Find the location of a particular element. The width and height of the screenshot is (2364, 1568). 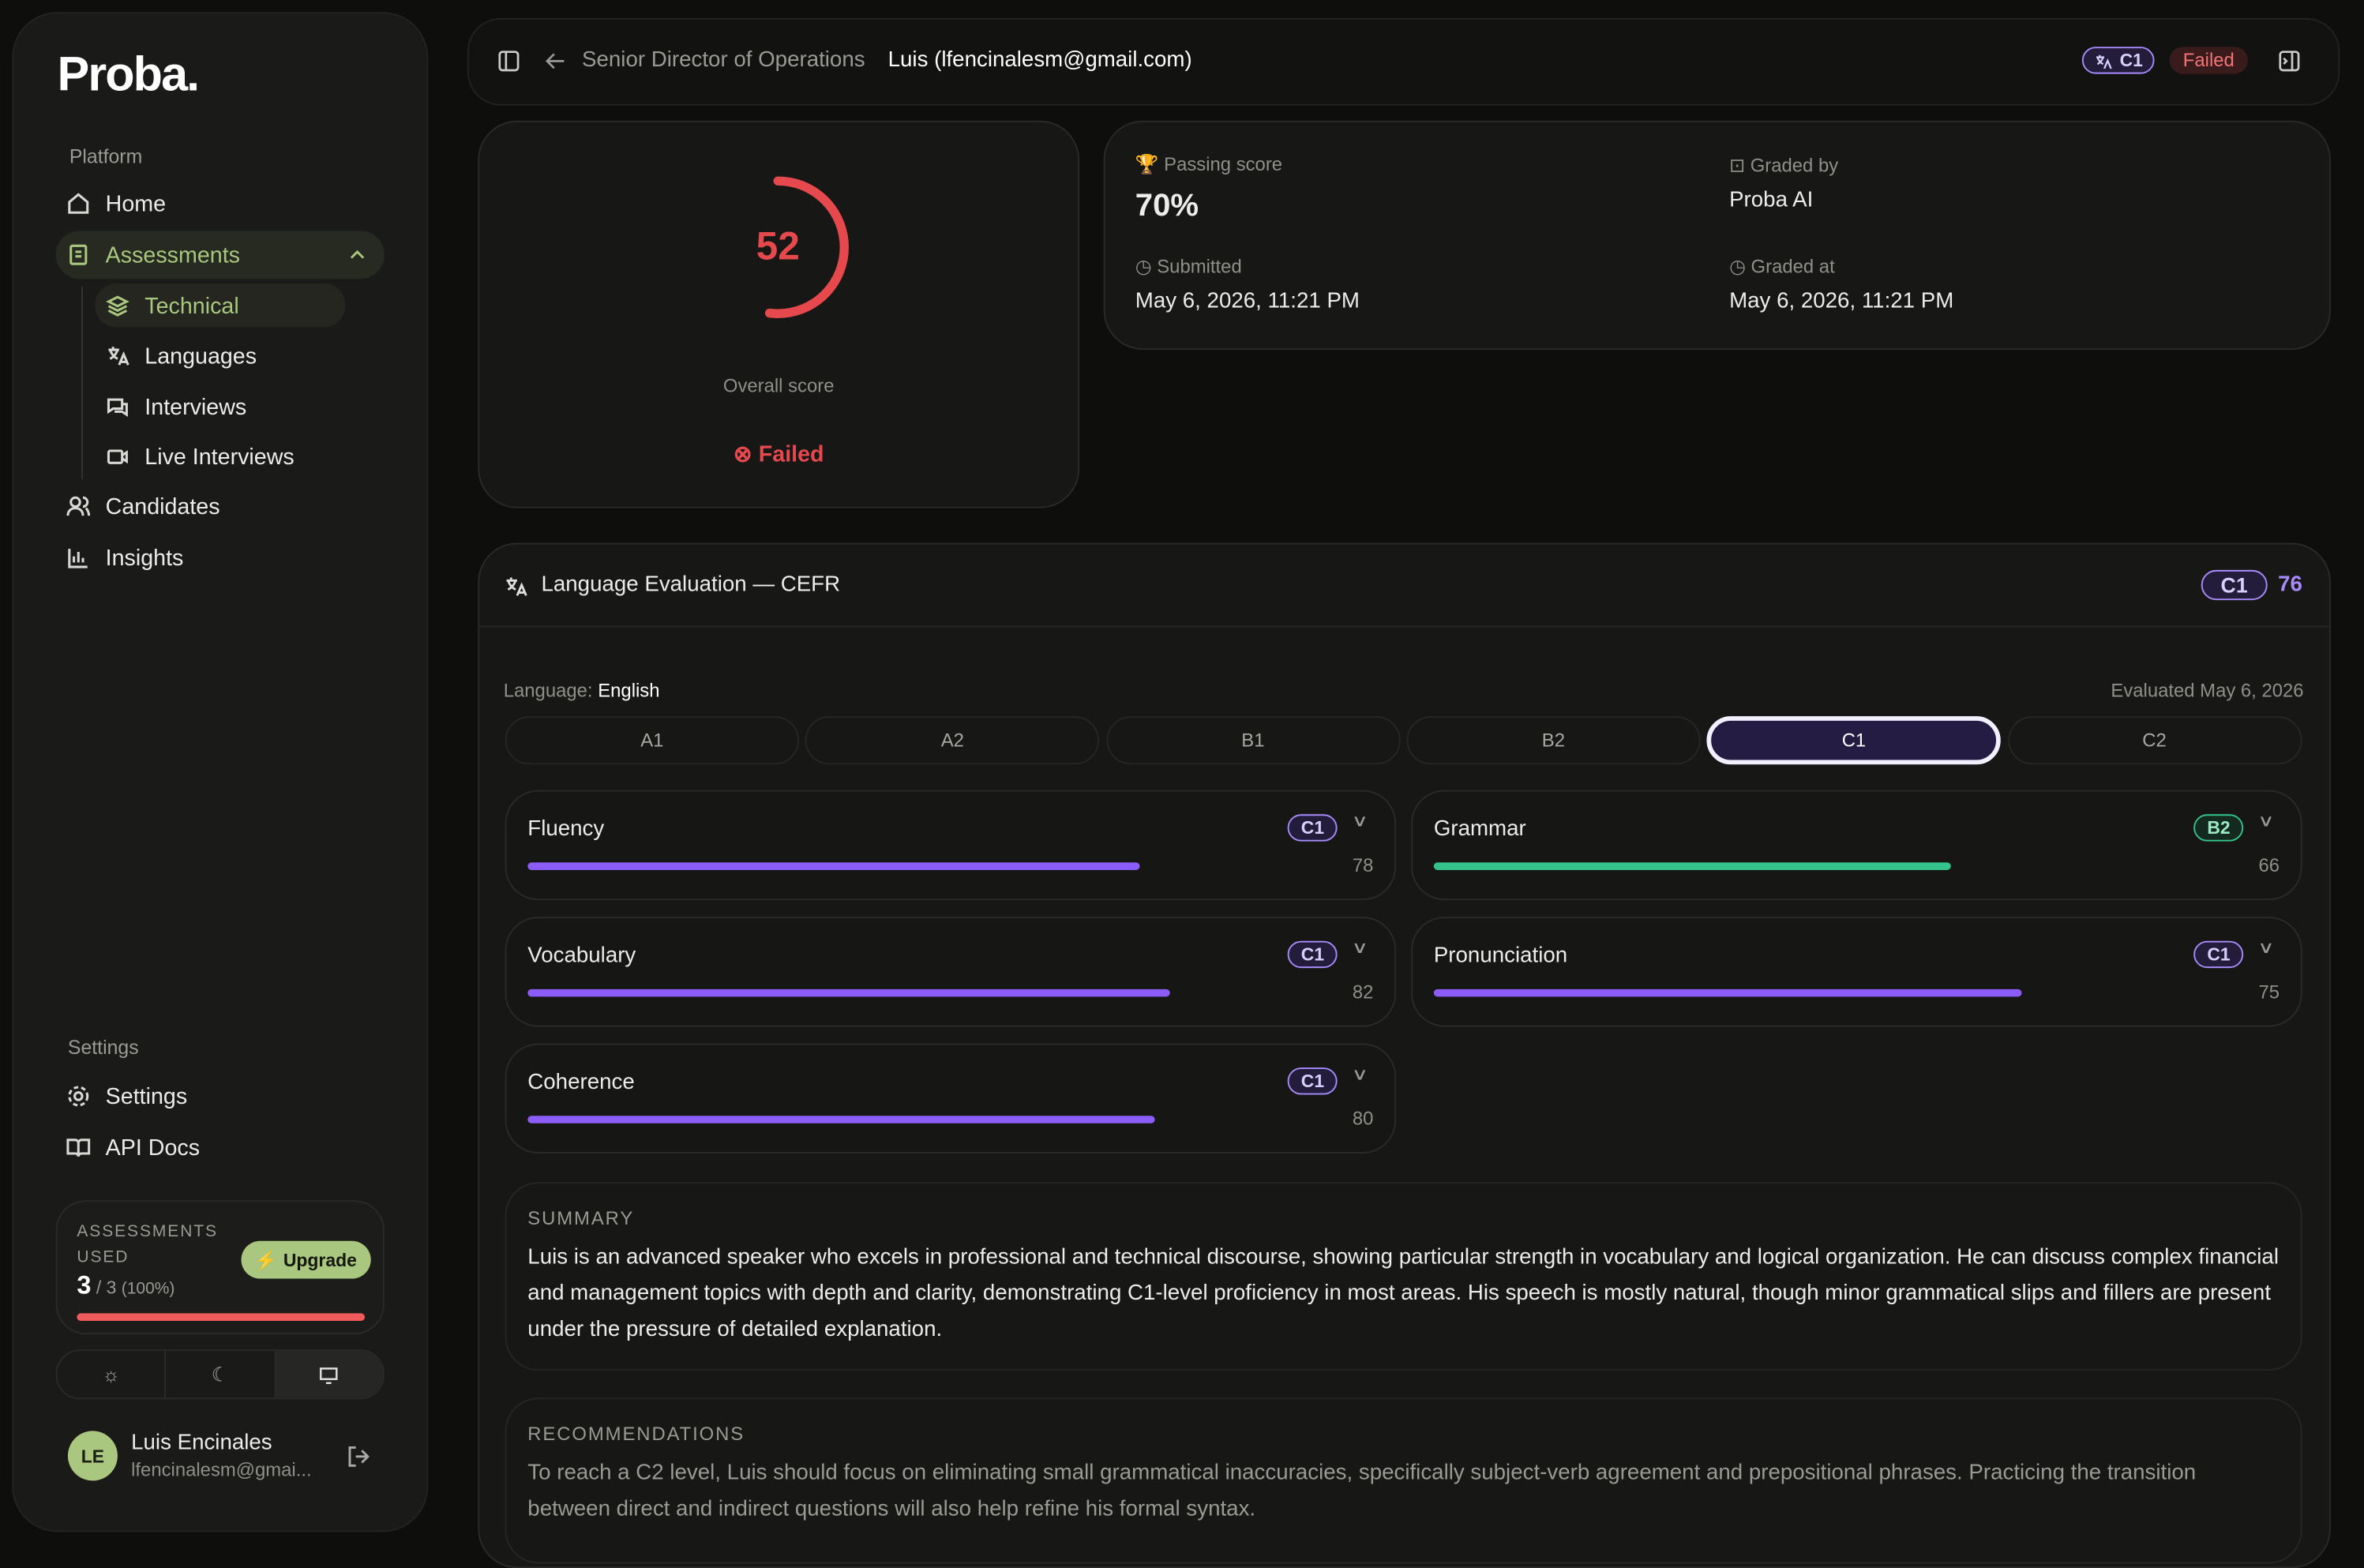

upgrade-button: ⚡ Upgrade is located at coordinates (306, 1259).